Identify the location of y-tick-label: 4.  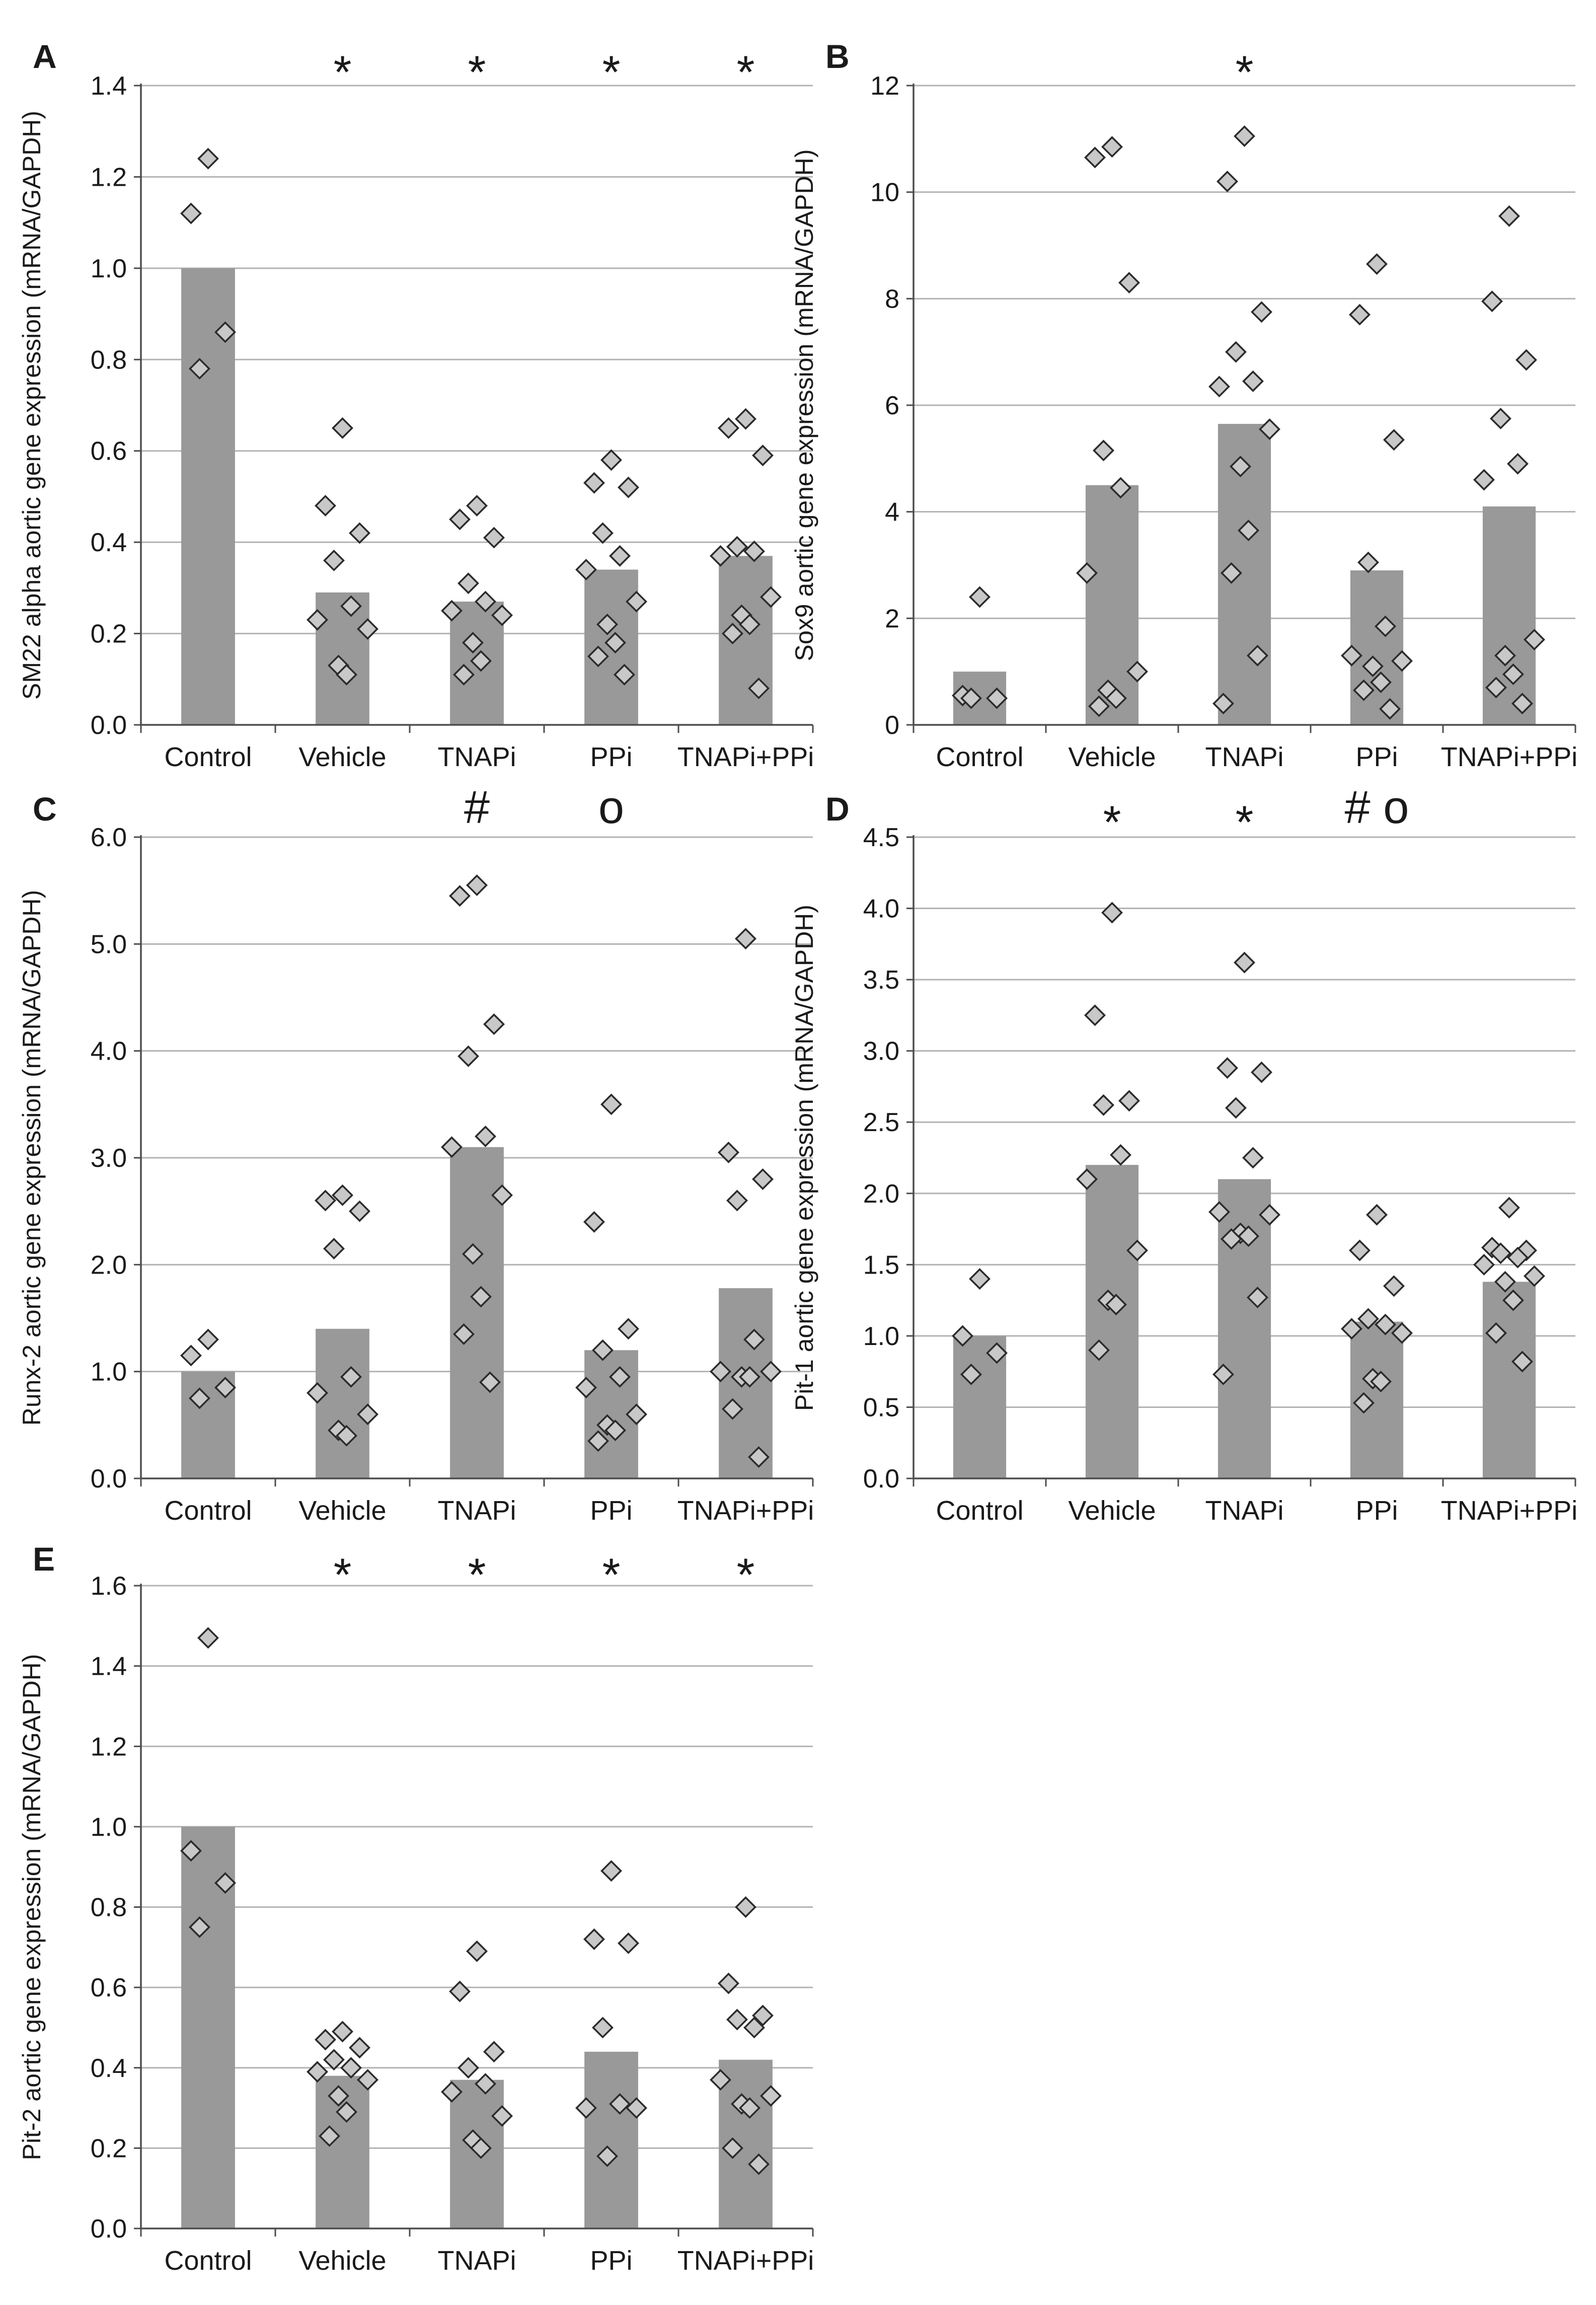
(892, 512).